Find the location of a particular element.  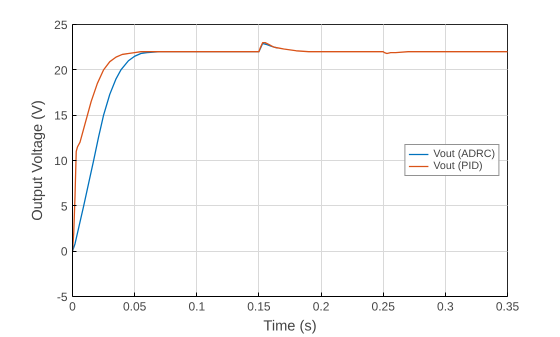

y-tick-label: 20 is located at coordinates (61, 70).